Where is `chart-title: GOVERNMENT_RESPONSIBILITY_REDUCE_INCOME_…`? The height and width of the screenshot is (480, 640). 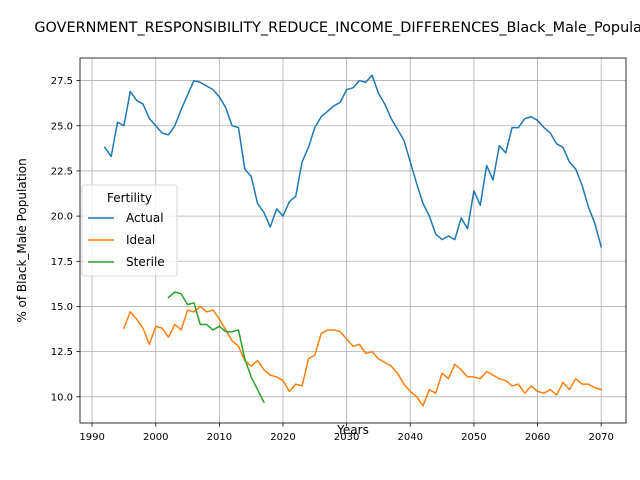
chart-title: GOVERNMENT_RESPONSIBILITY_REDUCE_INCOME_… is located at coordinates (337, 28).